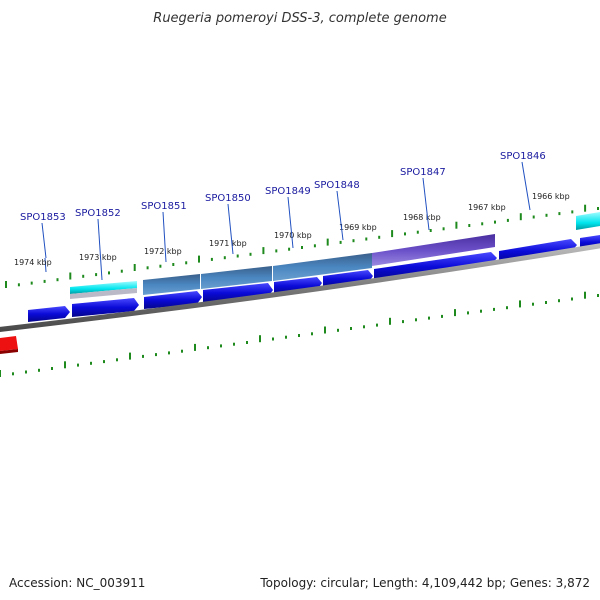 This screenshot has width=600, height=600. I want to click on gene-feature-spo1851, so click(171, 284).